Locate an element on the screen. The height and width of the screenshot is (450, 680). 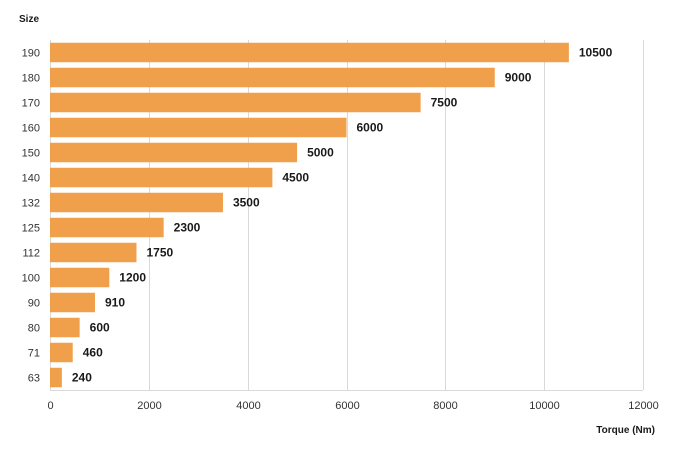
bar-value-label: 7500 is located at coordinates (444, 103).